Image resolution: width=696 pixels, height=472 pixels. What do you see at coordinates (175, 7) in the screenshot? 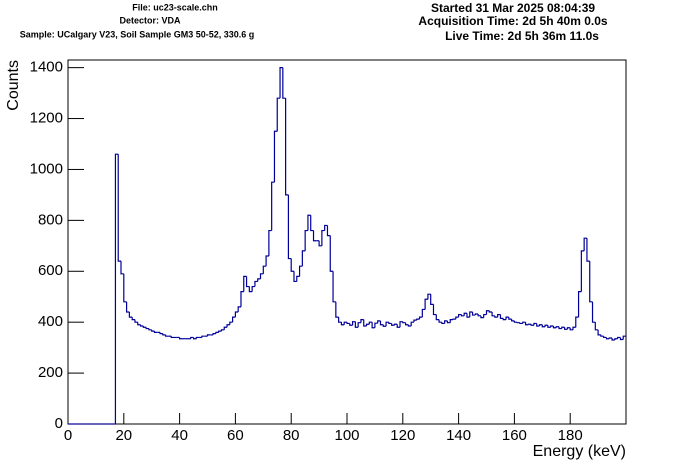
I see `header: File: uc23-scale.chn` at bounding box center [175, 7].